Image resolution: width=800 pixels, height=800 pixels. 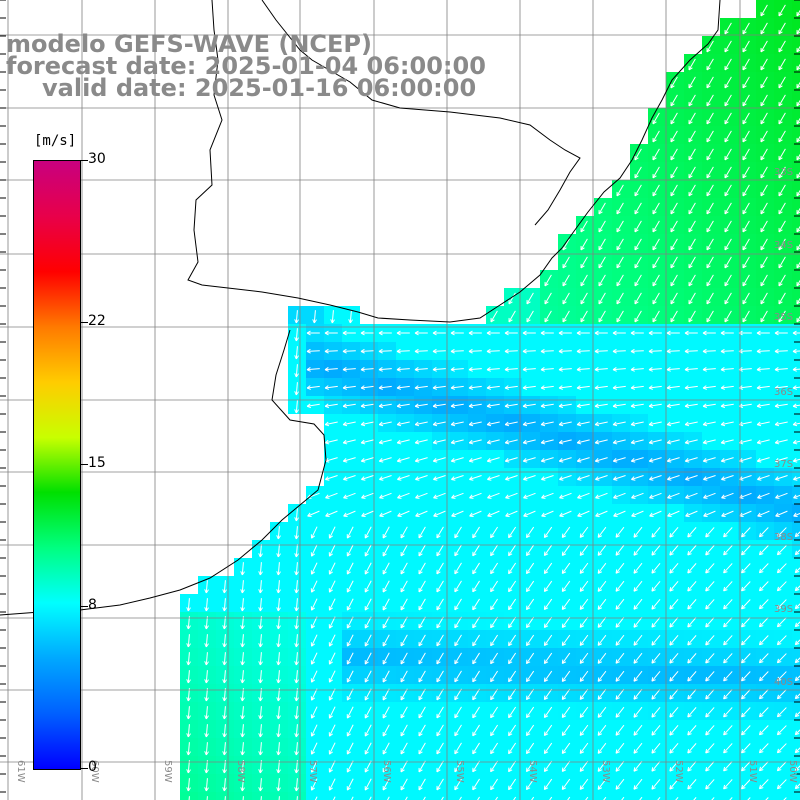 I want to click on colorbar-tick-label: 22, so click(x=97, y=321).